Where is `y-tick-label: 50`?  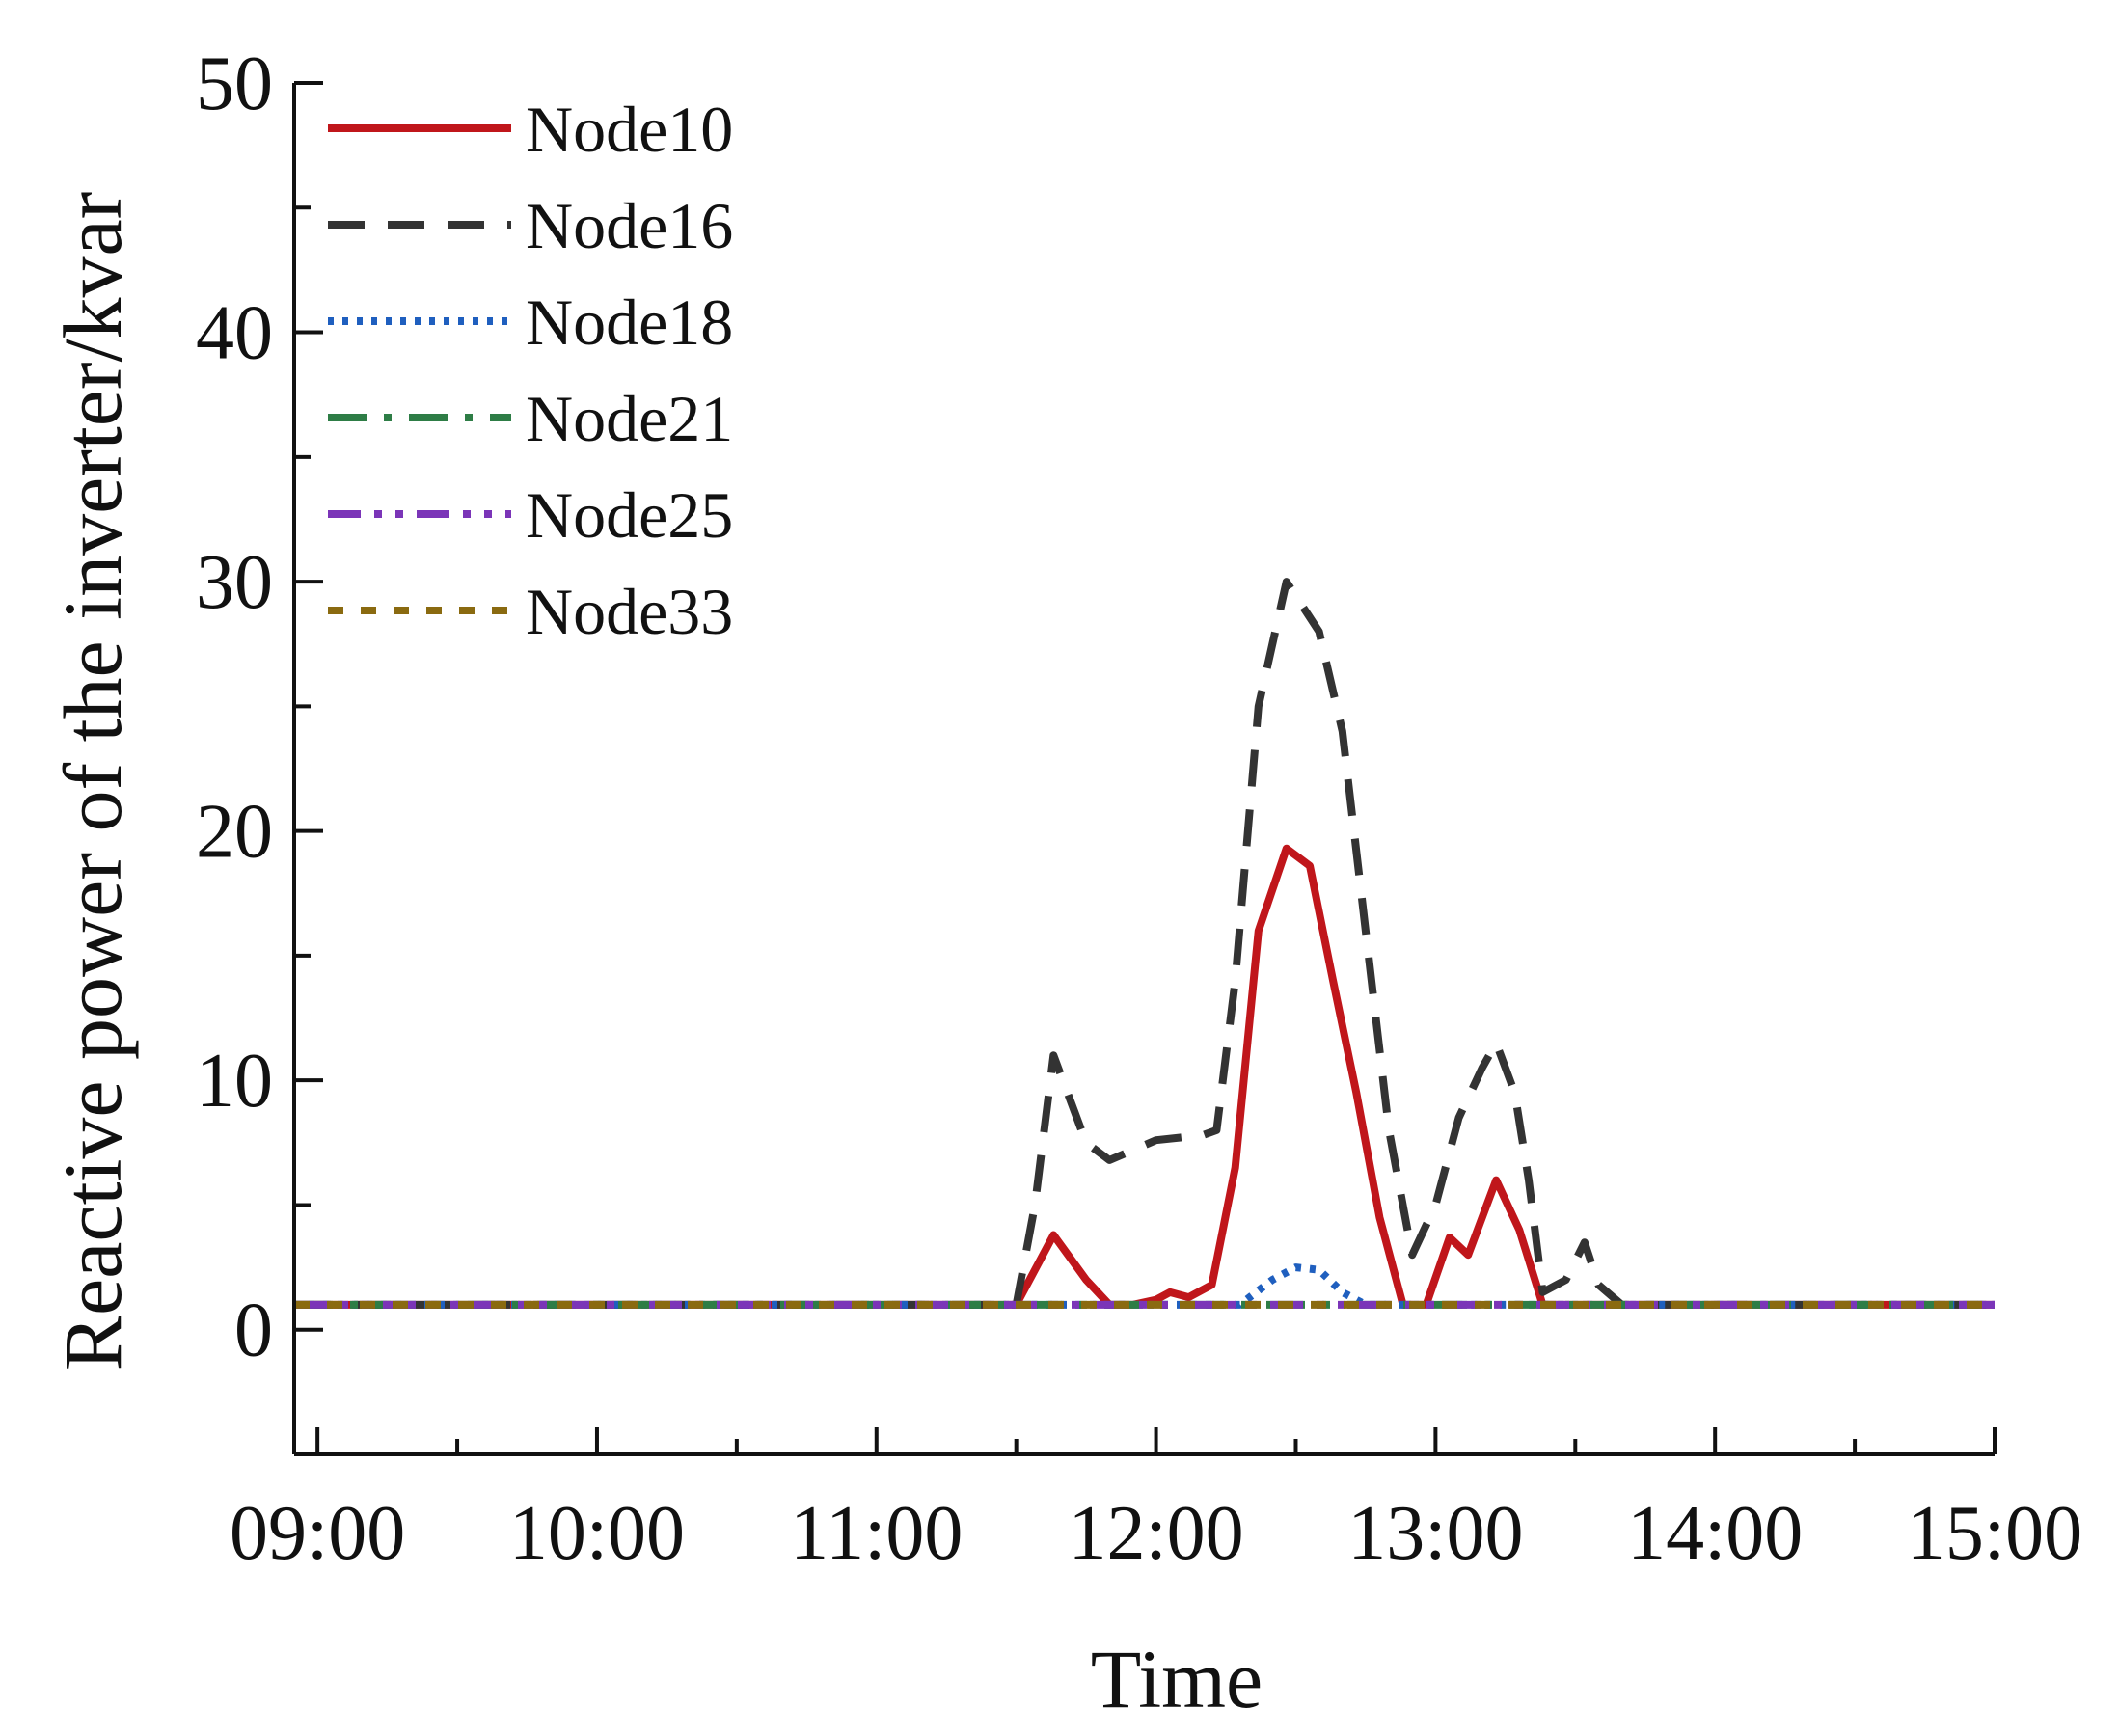
y-tick-label: 50 is located at coordinates (234, 84).